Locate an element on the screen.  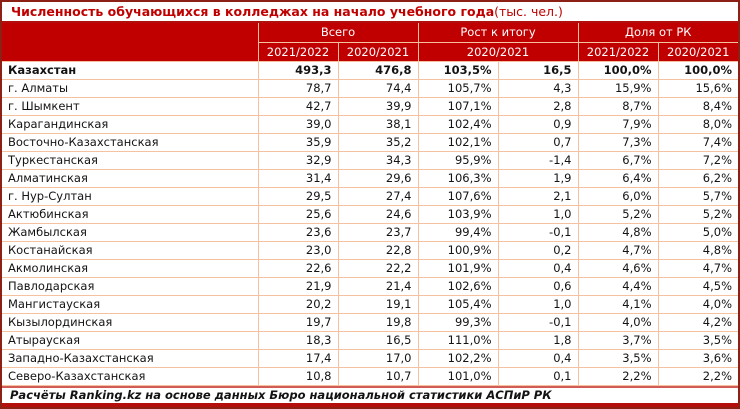
header-group-row: Всего Рост к итогу Доля от РК is located at coordinates (370, 33).